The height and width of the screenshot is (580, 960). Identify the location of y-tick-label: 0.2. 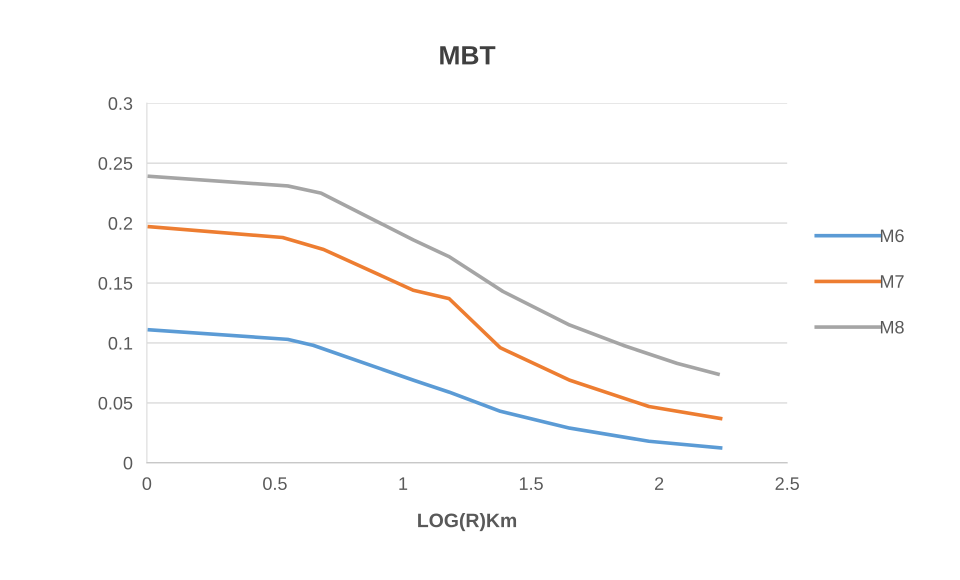
(120, 223).